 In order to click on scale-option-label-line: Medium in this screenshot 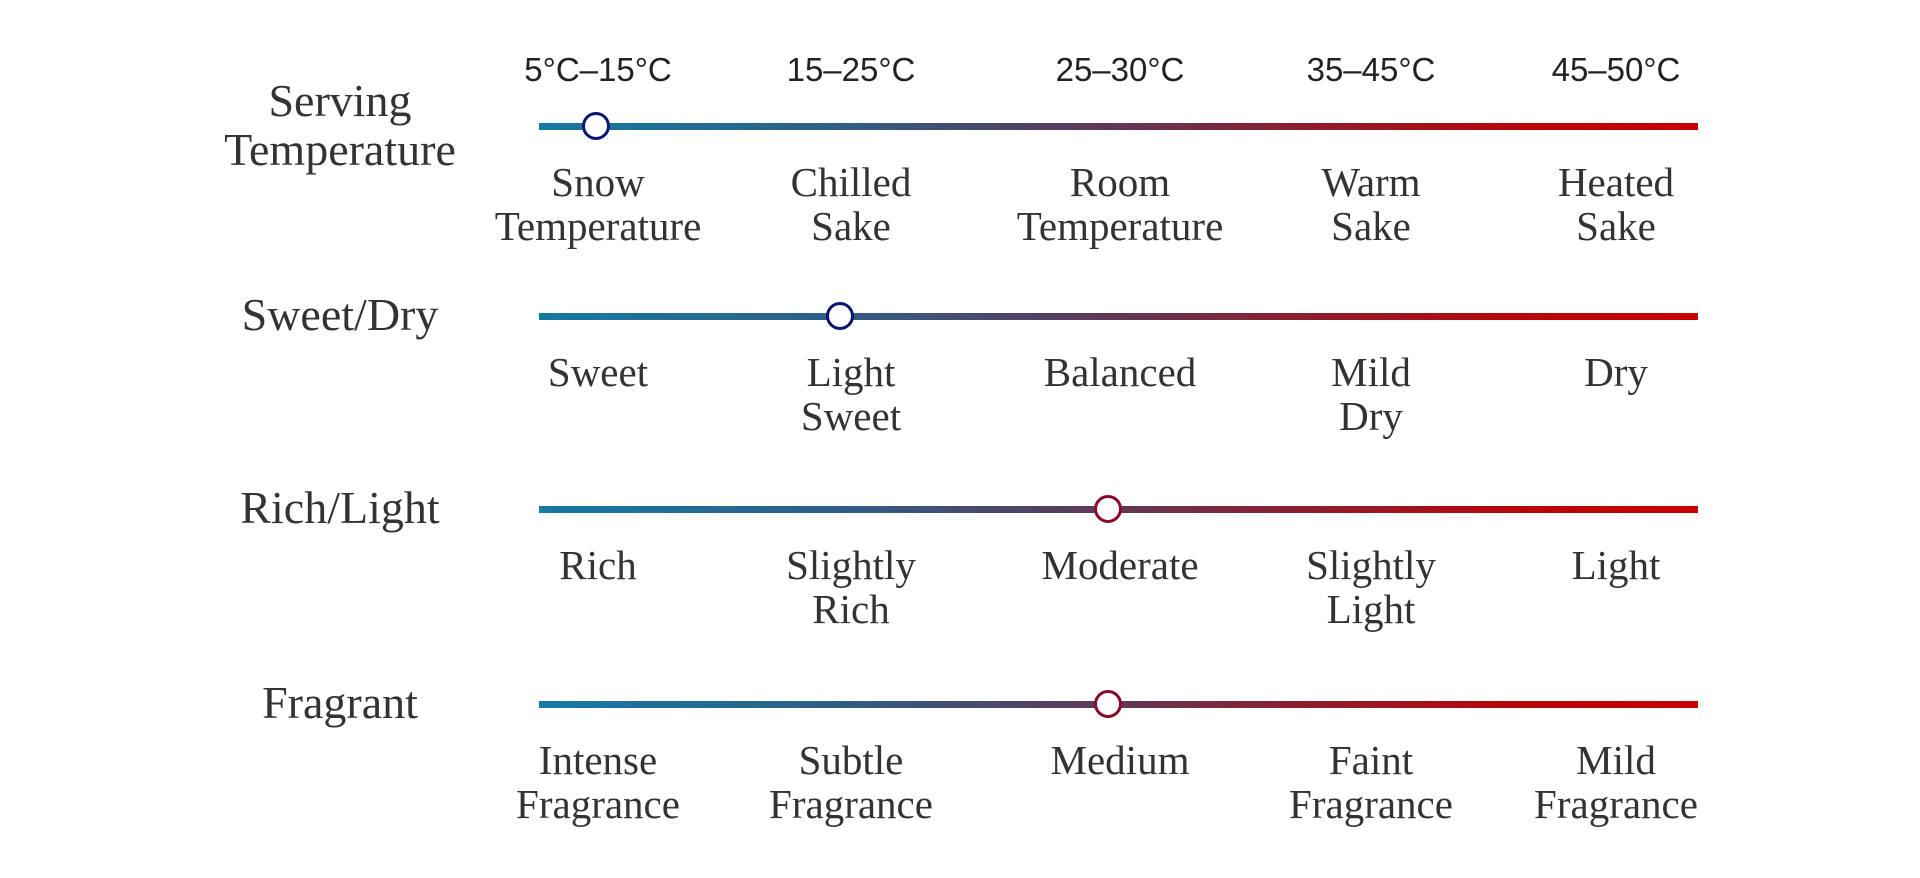, I will do `click(1120, 760)`.